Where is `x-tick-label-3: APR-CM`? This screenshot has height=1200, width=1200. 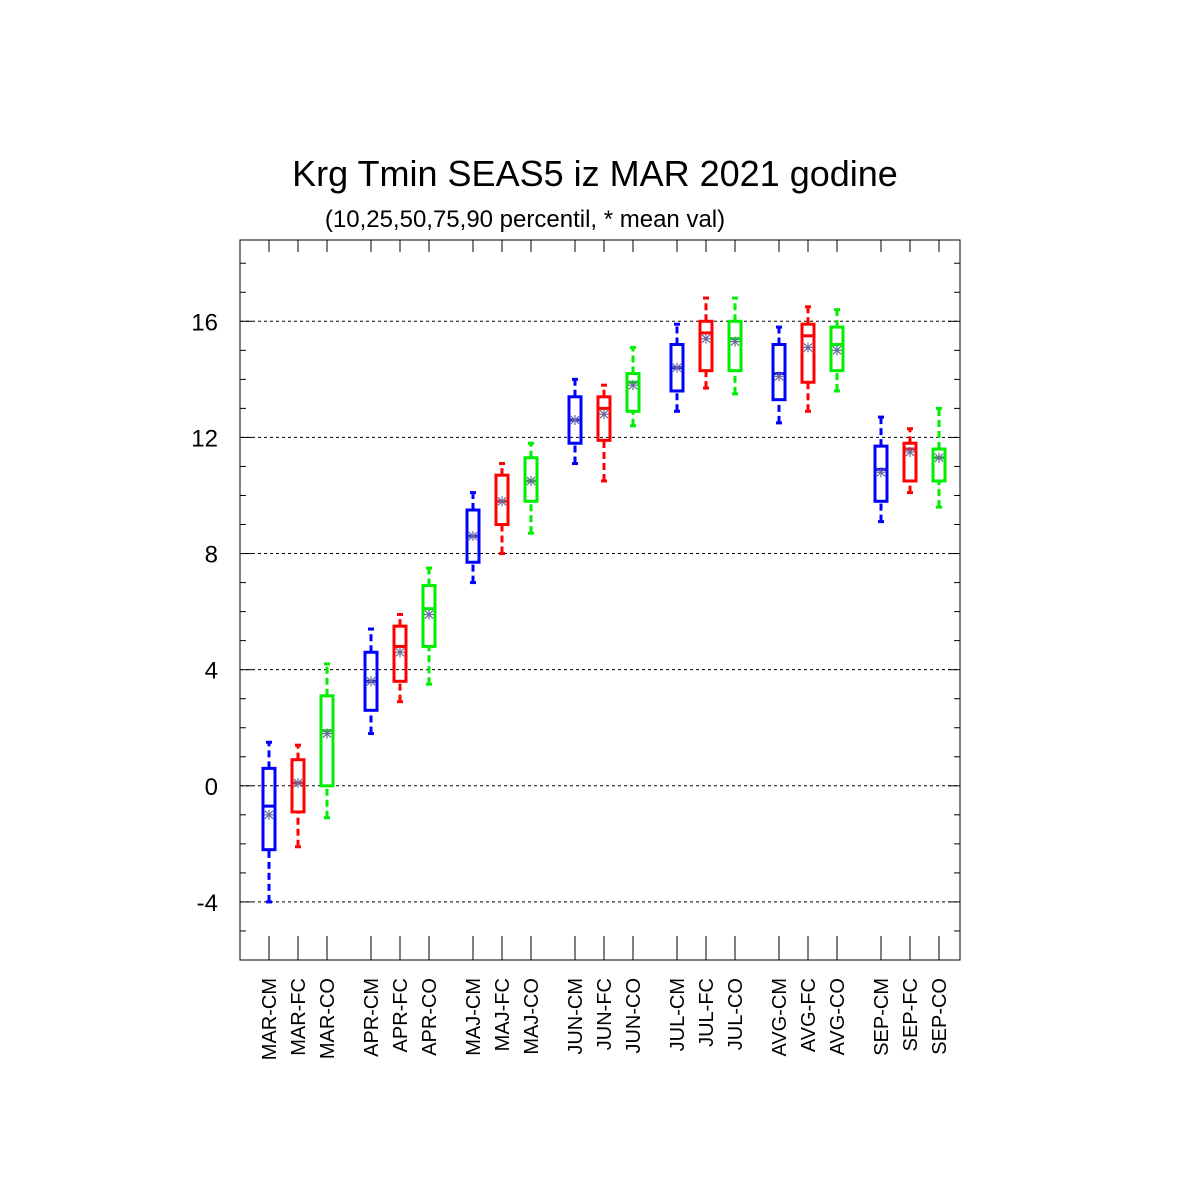
x-tick-label-3: APR-CM is located at coordinates (372, 1017).